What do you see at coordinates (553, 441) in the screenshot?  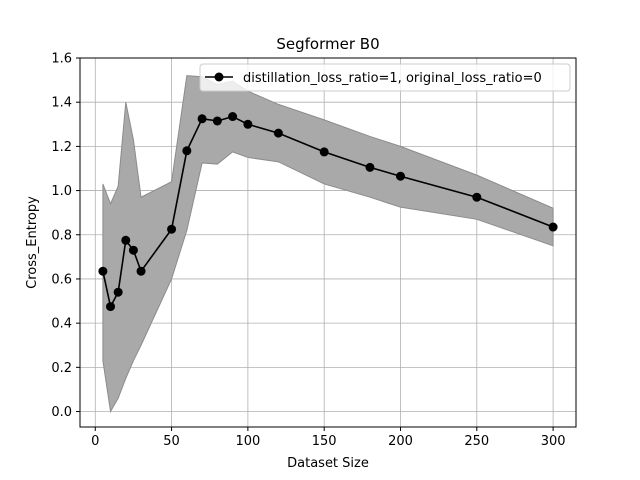 I see `x-tick-label: 300` at bounding box center [553, 441].